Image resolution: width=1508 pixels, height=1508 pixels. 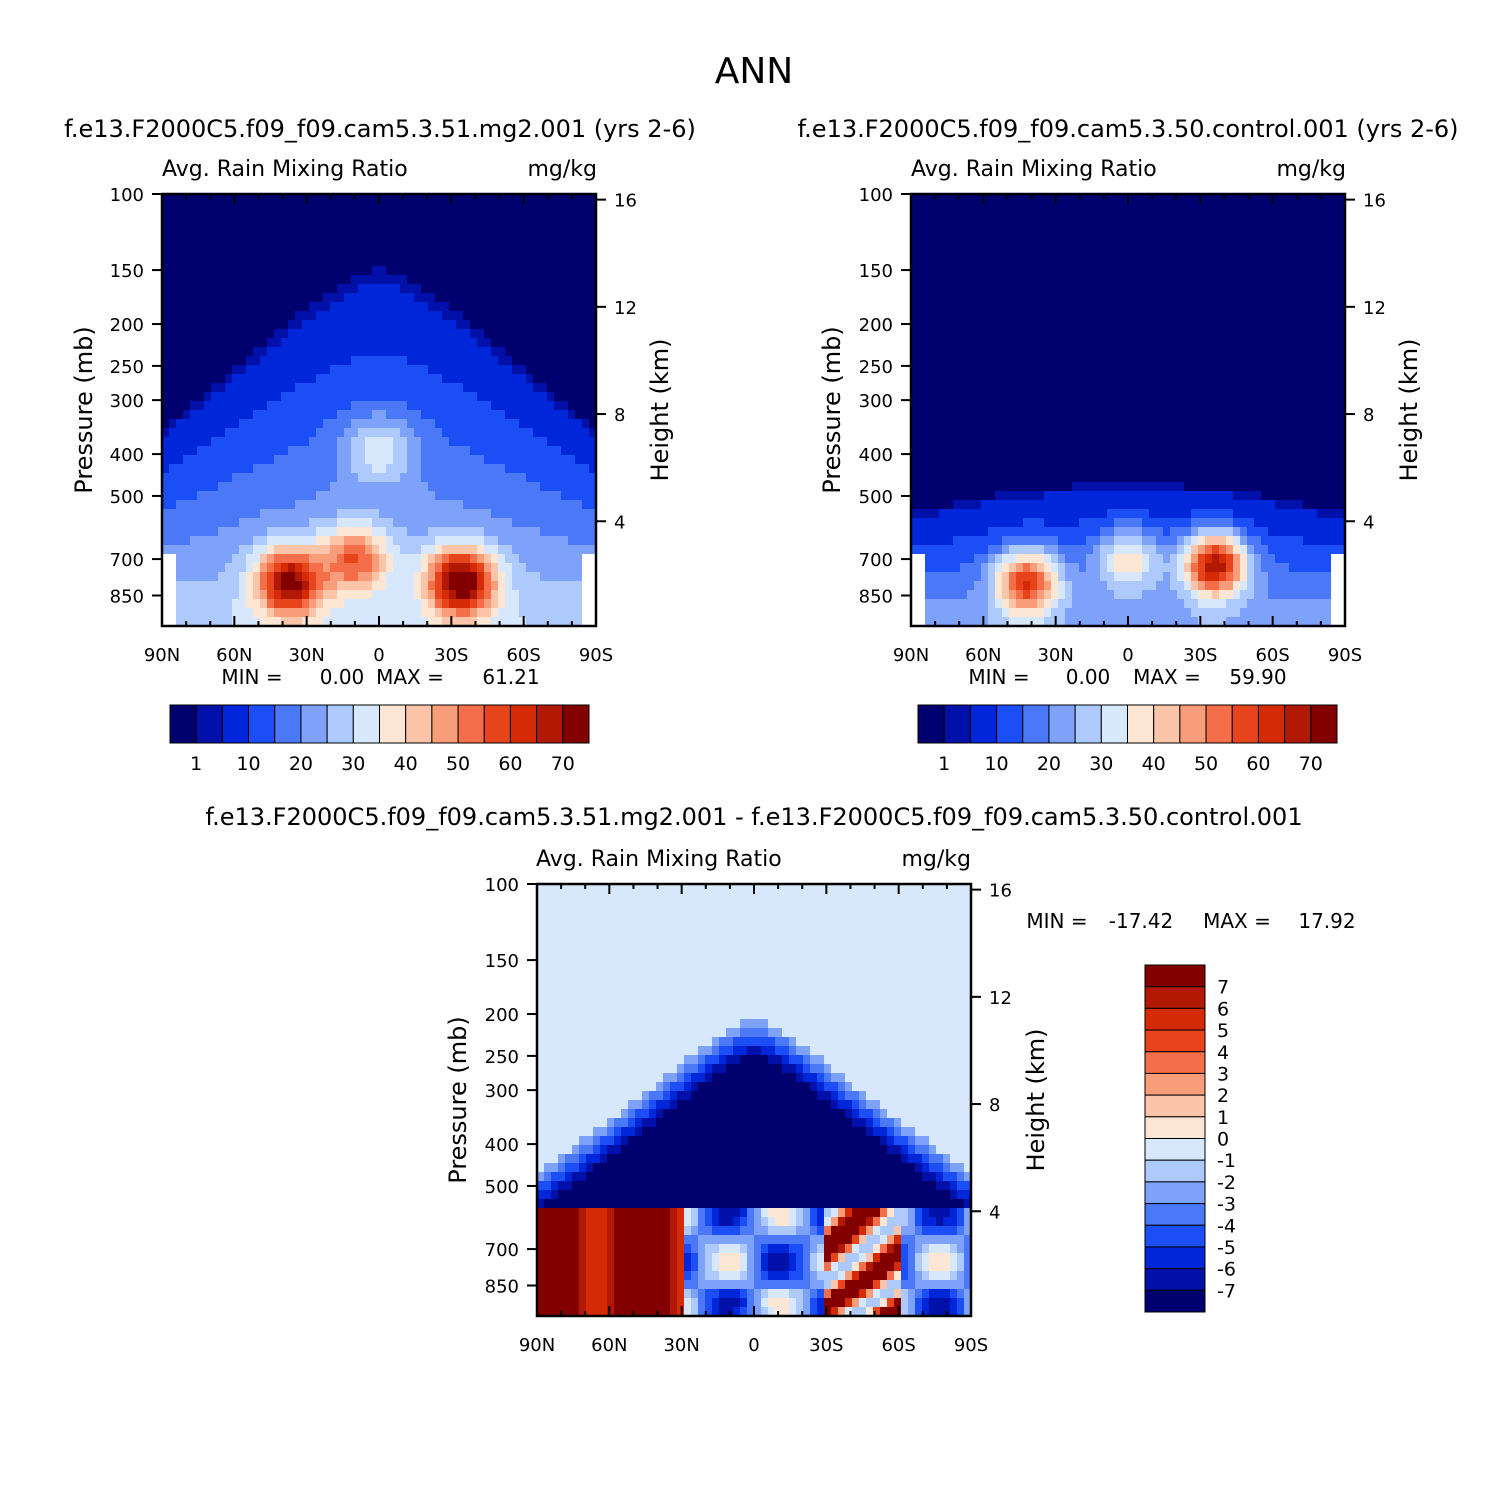 I want to click on colorbar-label: 50, so click(x=458, y=764).